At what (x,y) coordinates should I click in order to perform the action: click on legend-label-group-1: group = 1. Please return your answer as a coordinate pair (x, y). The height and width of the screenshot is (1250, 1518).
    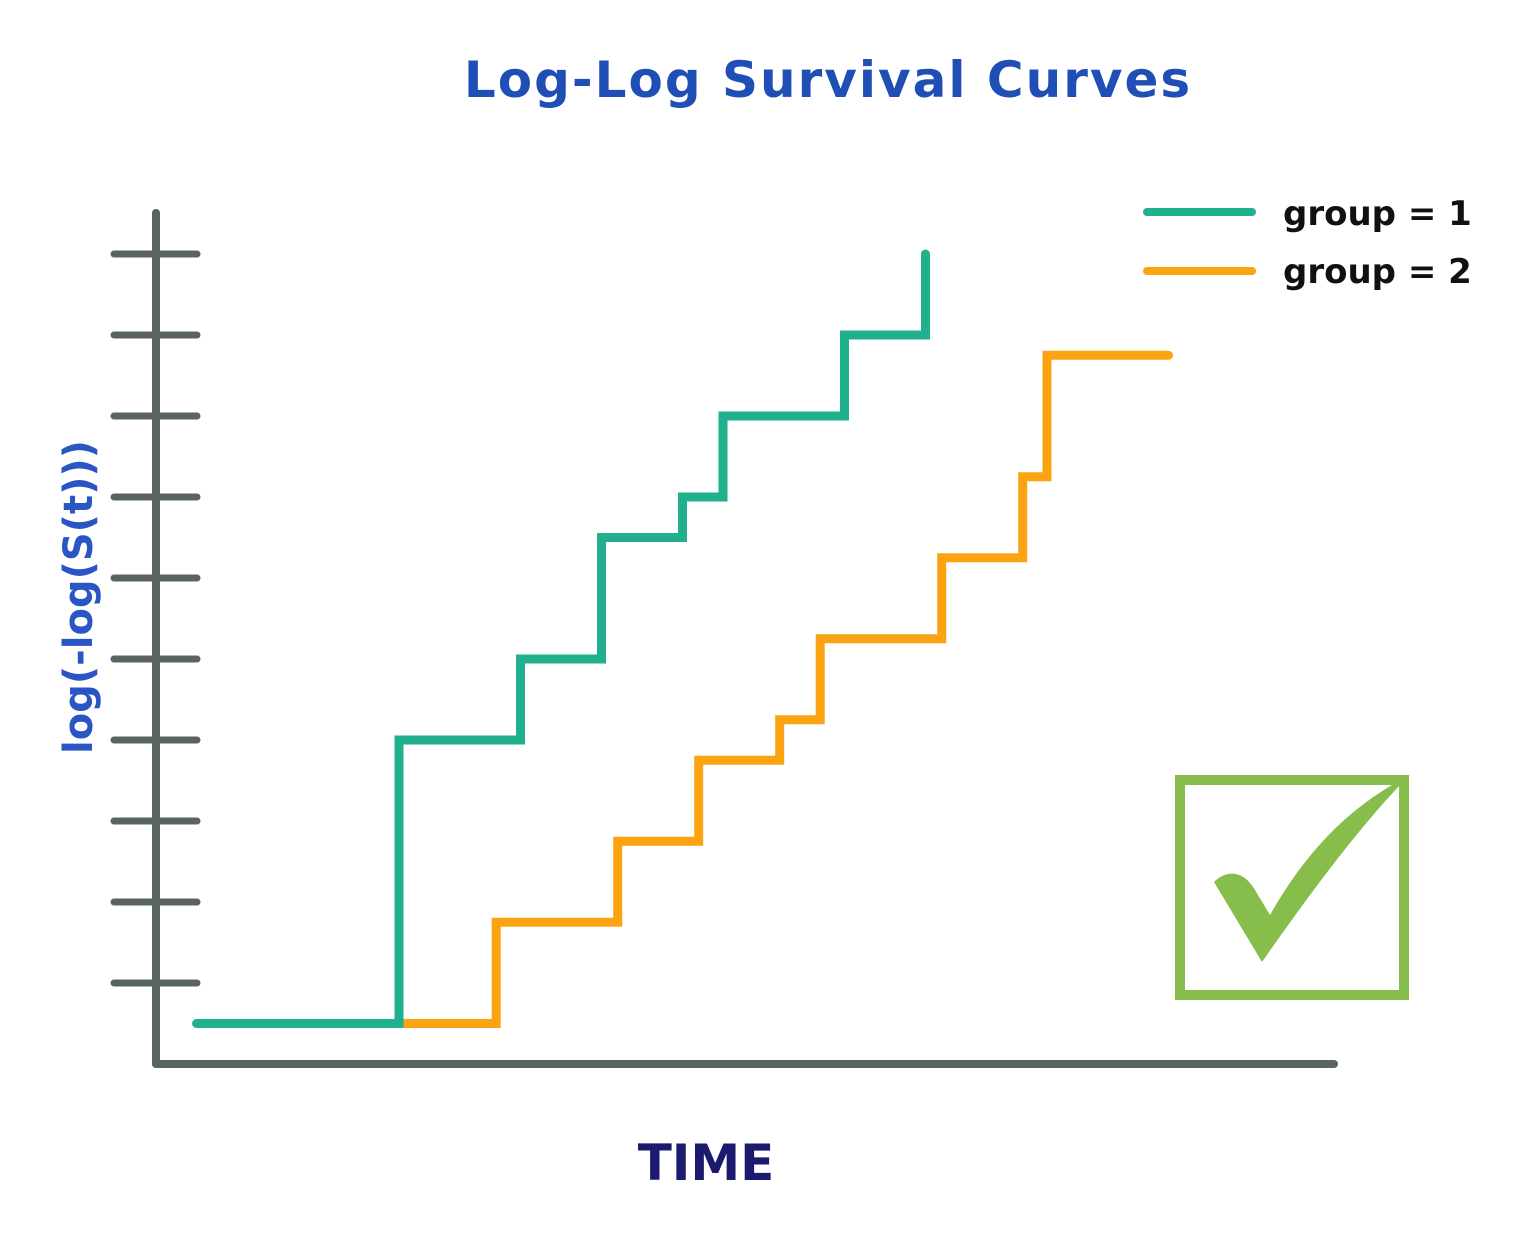
    Looking at the image, I should click on (1377, 214).